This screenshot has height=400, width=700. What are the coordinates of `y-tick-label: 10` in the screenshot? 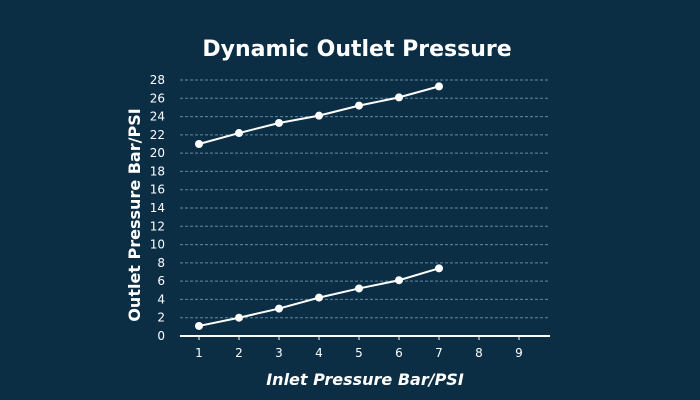 It's located at (157, 245).